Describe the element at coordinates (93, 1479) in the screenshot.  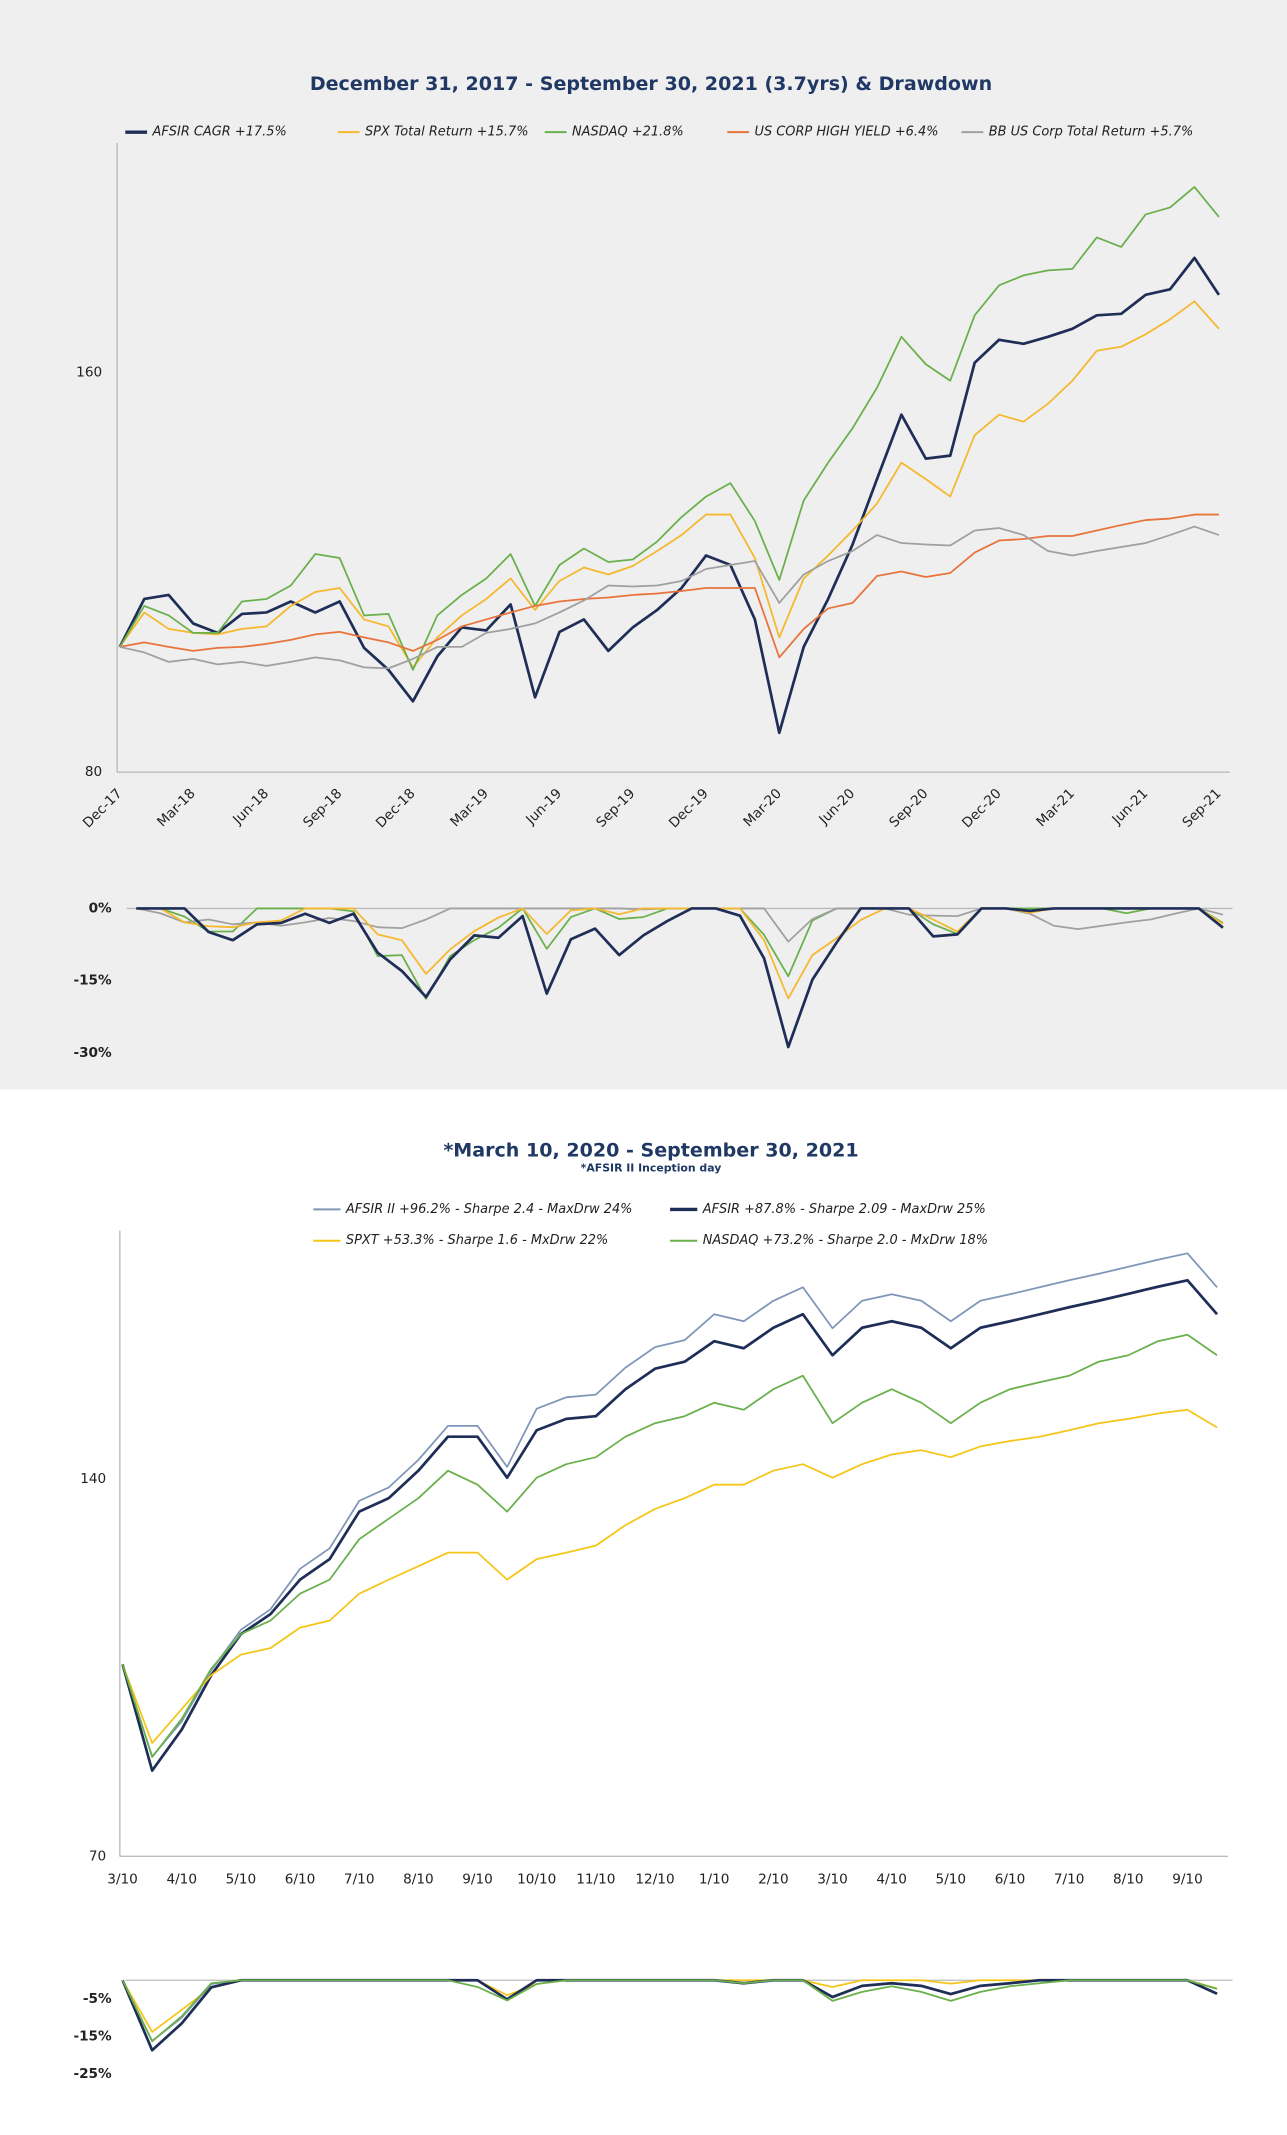
I see `y-tick-label: 140` at that location.